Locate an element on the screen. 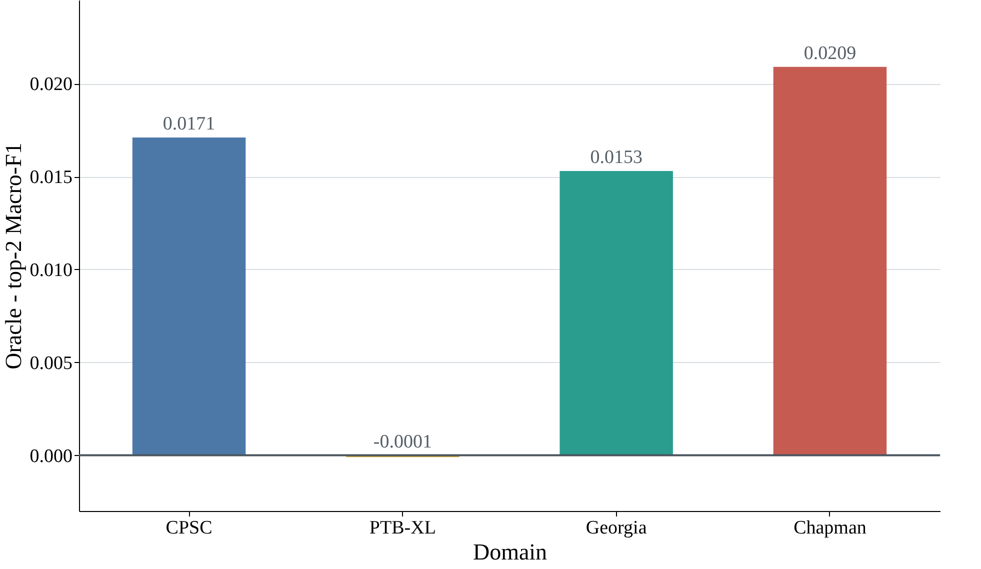 The height and width of the screenshot is (569, 981). y-tick-label: 0.020 is located at coordinates (51, 85).